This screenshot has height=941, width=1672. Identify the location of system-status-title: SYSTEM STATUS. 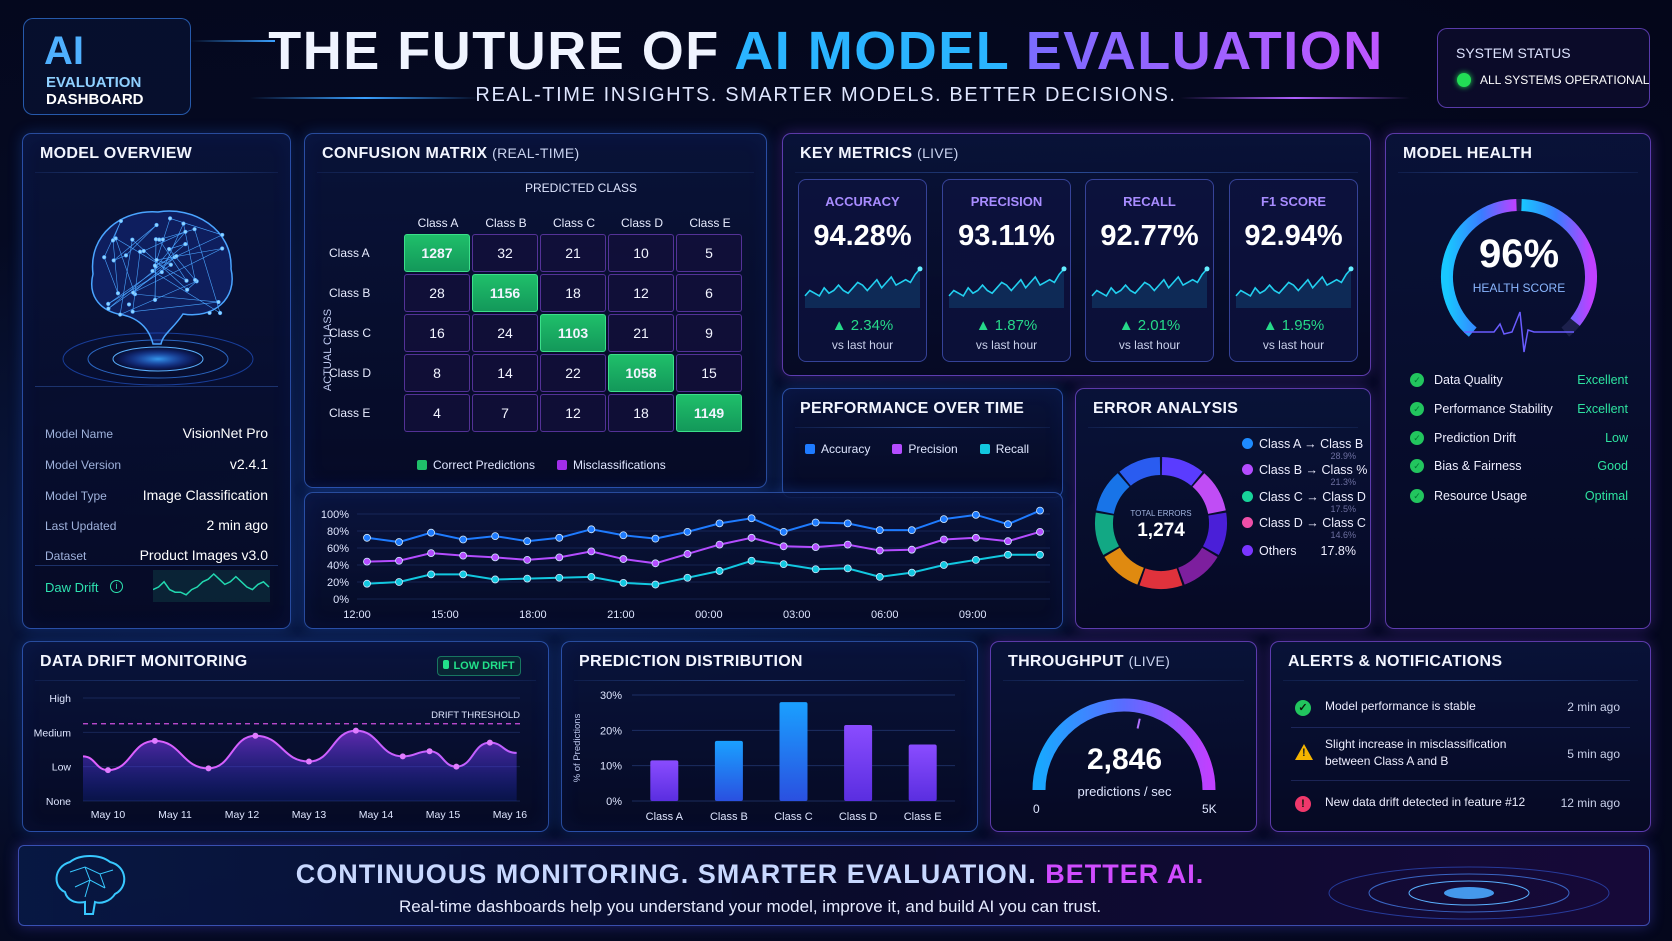
(1513, 53).